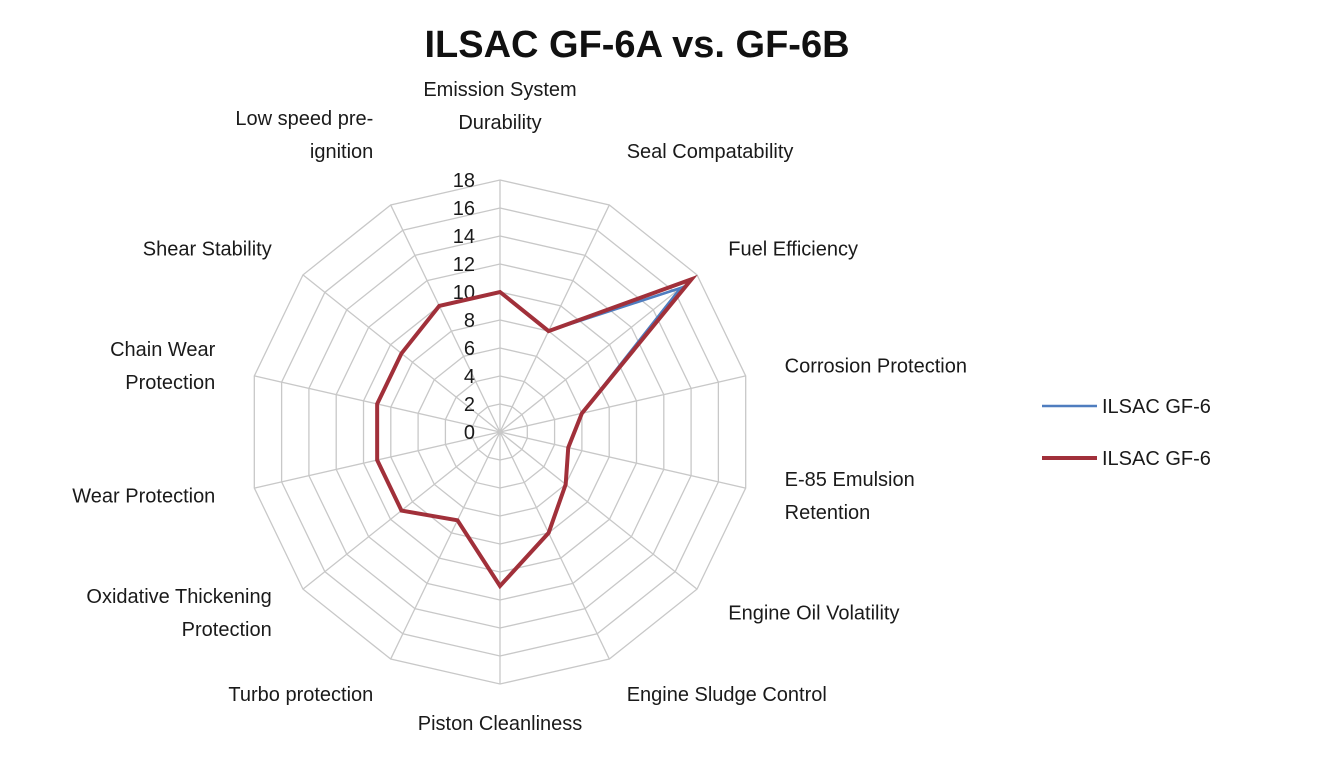 The image size is (1318, 768). What do you see at coordinates (499, 123) in the screenshot?
I see `category-label-line: Durability` at bounding box center [499, 123].